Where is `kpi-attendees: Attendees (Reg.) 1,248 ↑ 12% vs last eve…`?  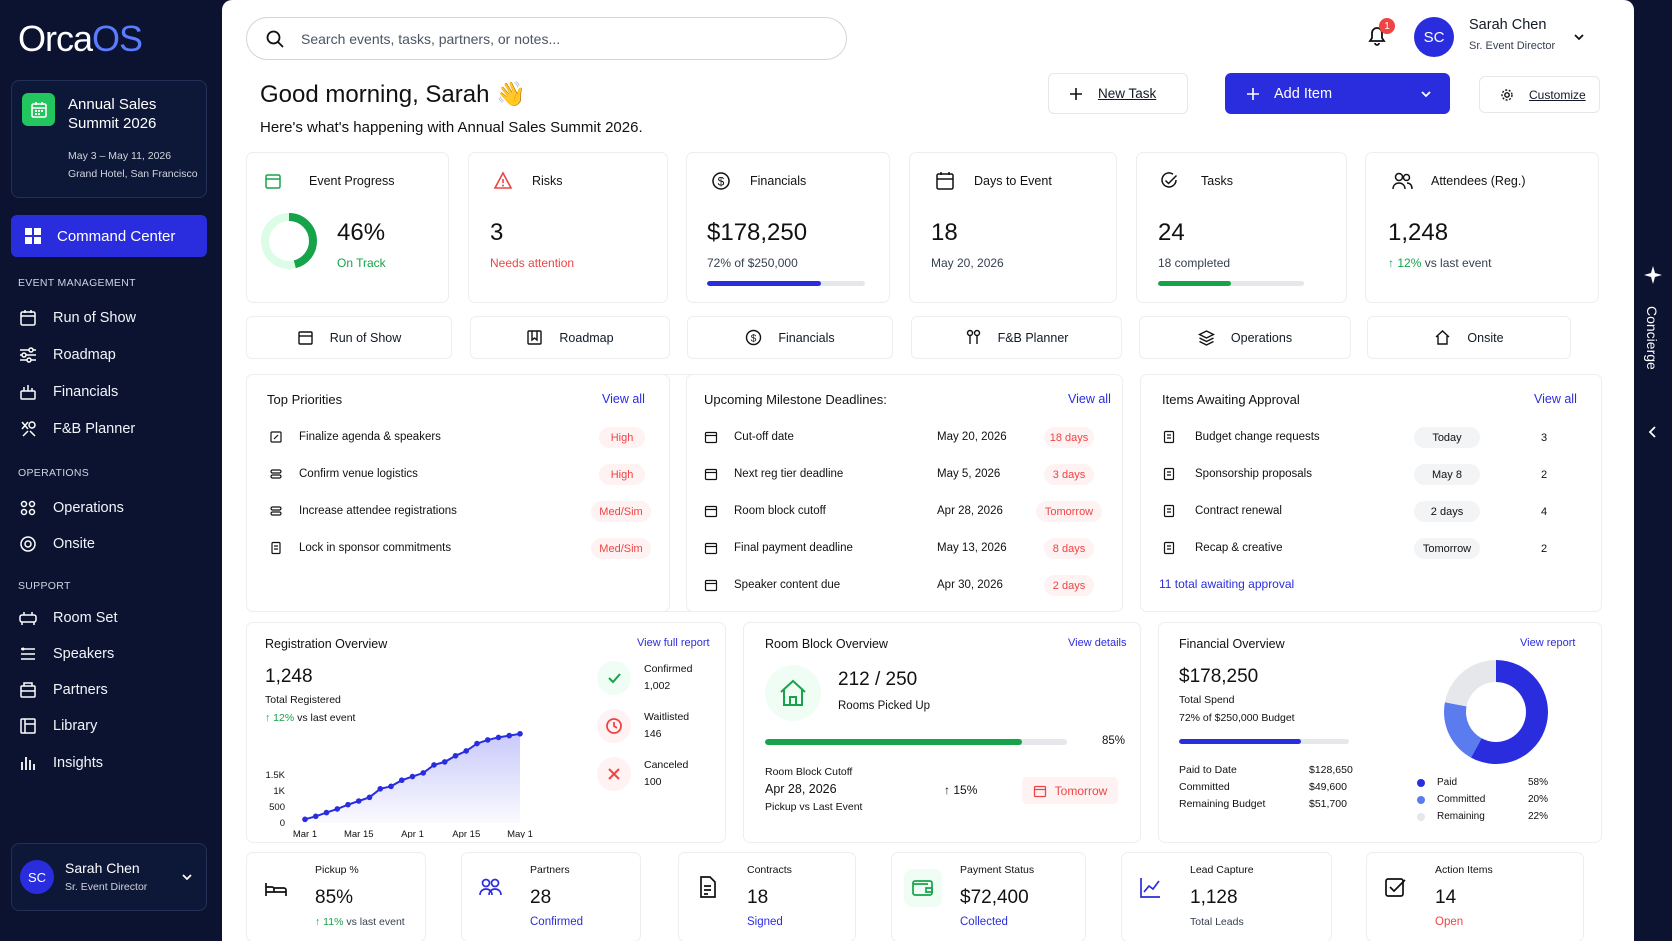
kpi-attendees: Attendees (Reg.) 1,248 ↑ 12% vs last eve… is located at coordinates (1482, 227).